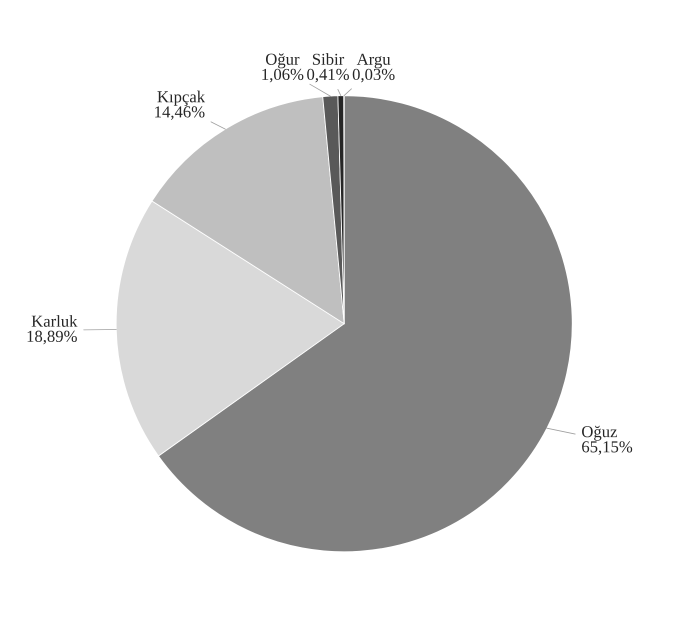  I want to click on slice-label: Oğuz, so click(599, 433).